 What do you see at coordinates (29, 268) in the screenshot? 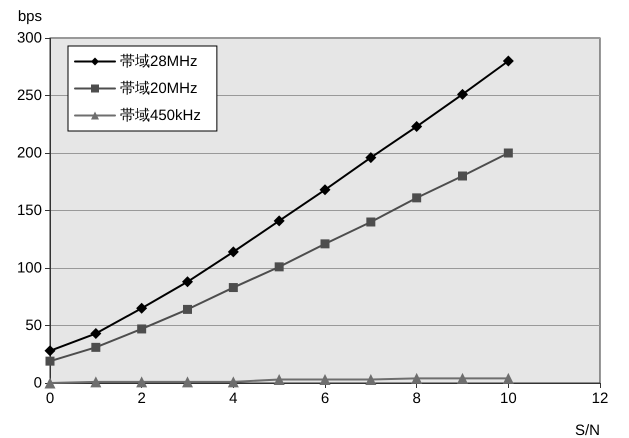
I see `y-tick-label: 100` at bounding box center [29, 268].